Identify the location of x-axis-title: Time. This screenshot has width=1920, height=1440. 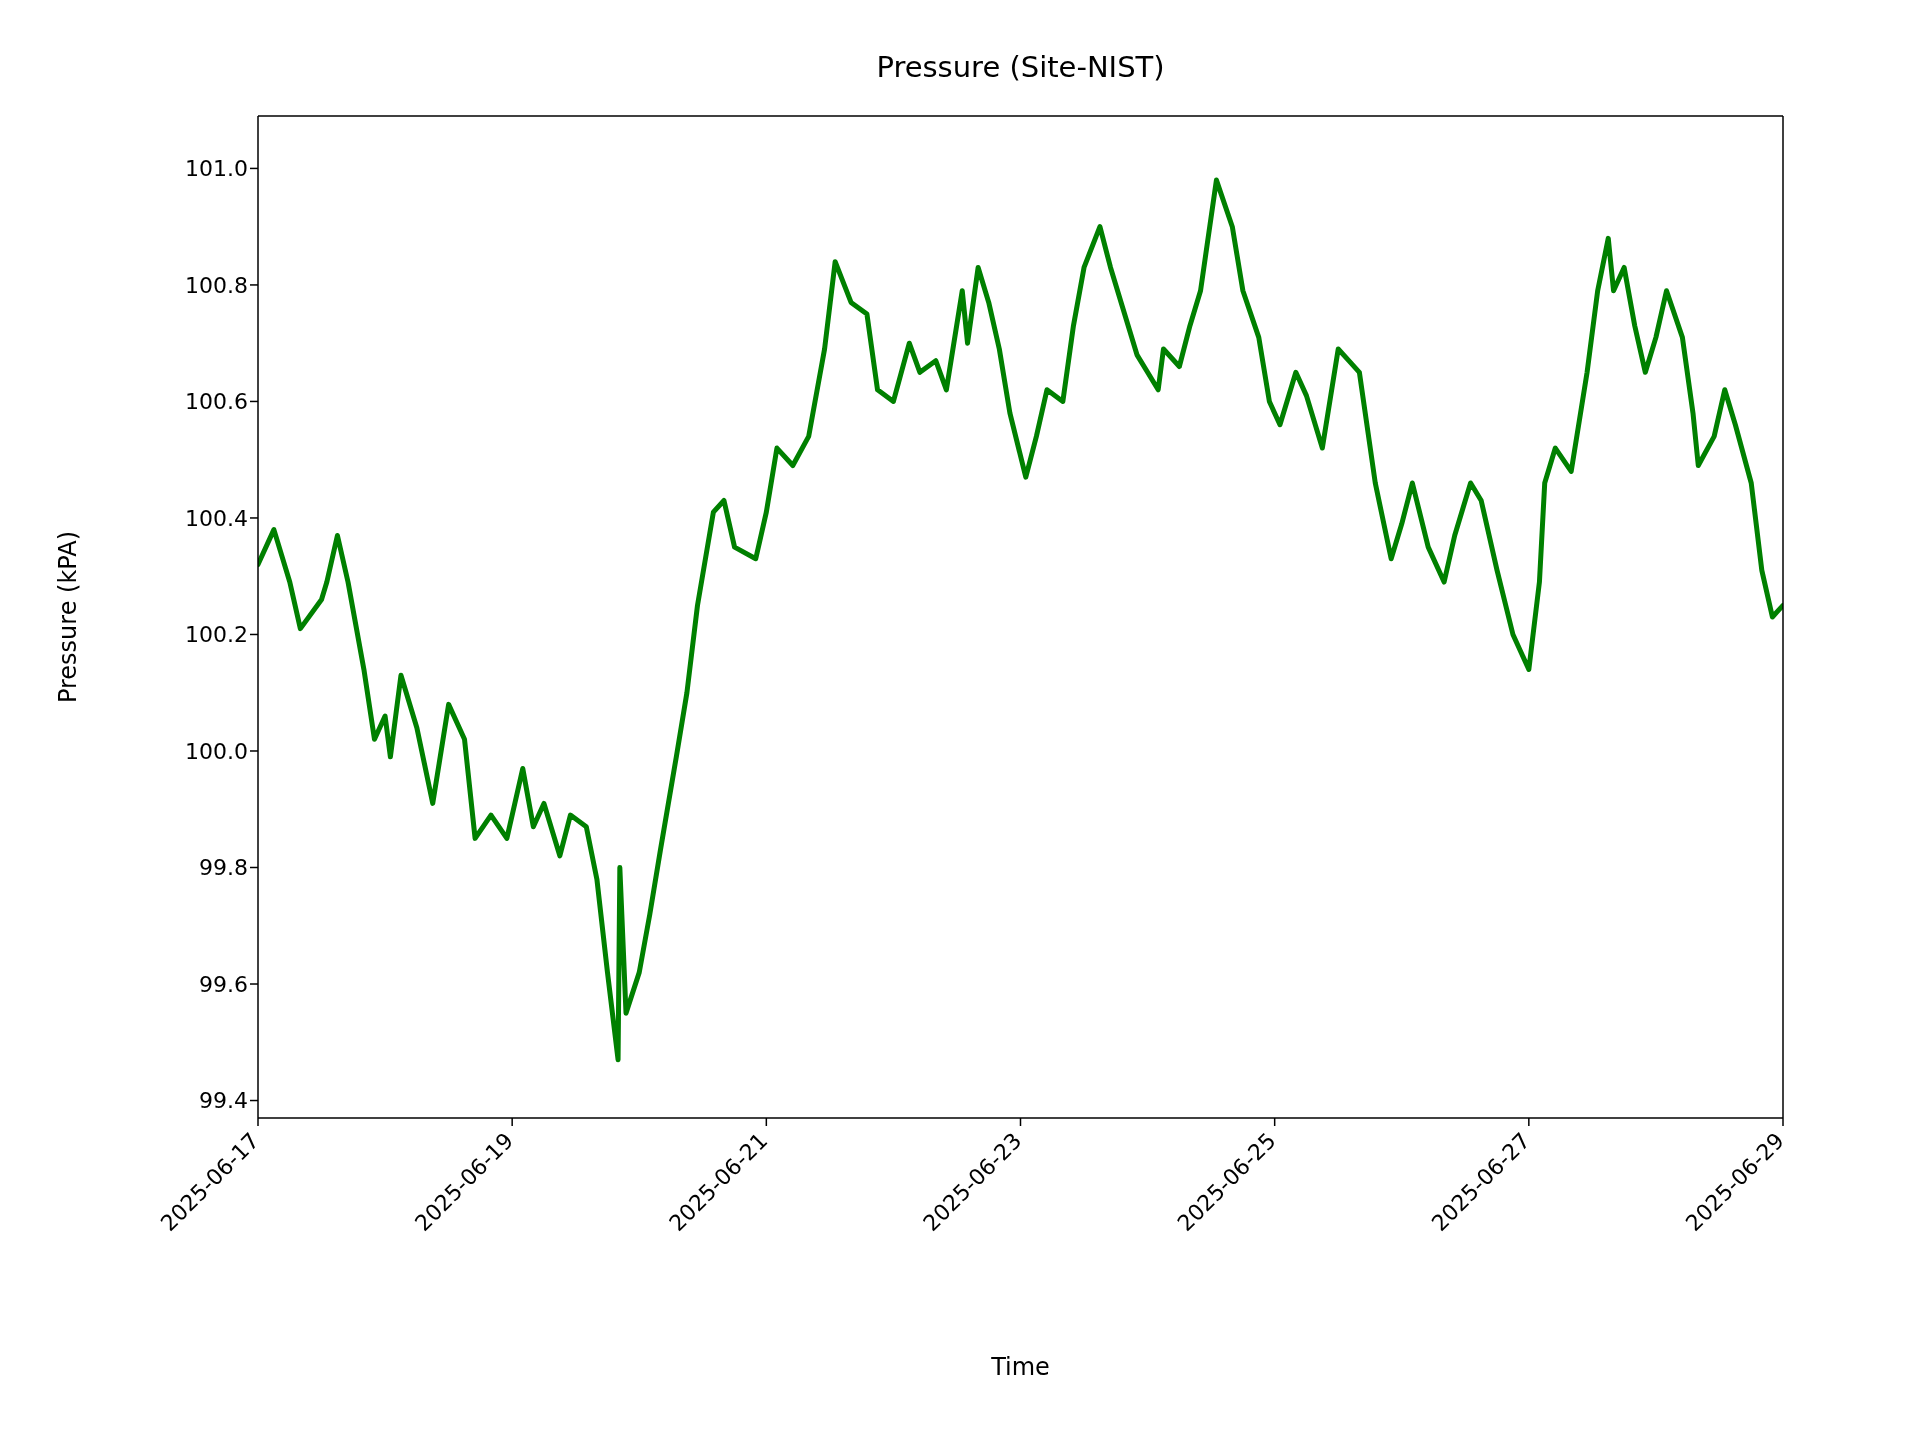
(1020, 1367).